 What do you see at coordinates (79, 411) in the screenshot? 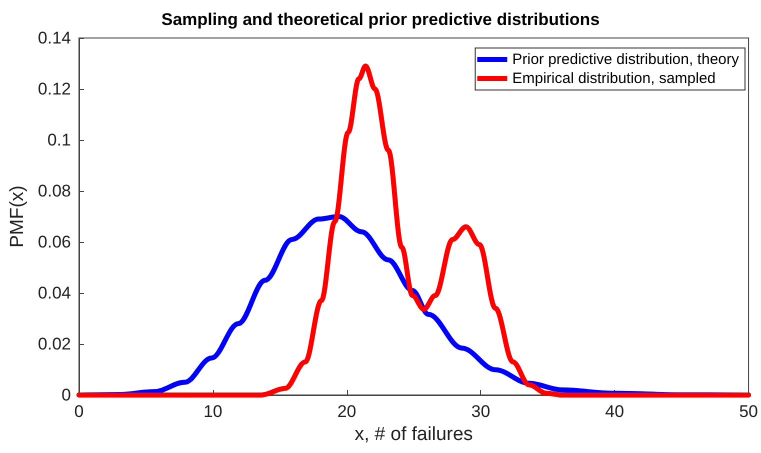
I see `x-tick-label: 0` at bounding box center [79, 411].